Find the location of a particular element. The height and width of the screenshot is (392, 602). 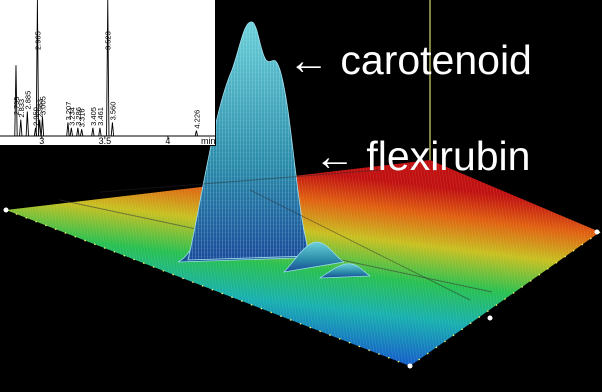

chromatogram-peak-label: 2.885 is located at coordinates (27, 100).